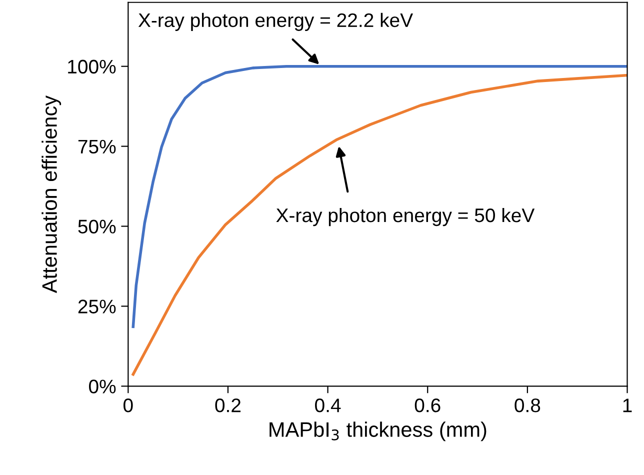 The height and width of the screenshot is (475, 644). I want to click on y-tick-label: 25%, so click(97, 307).